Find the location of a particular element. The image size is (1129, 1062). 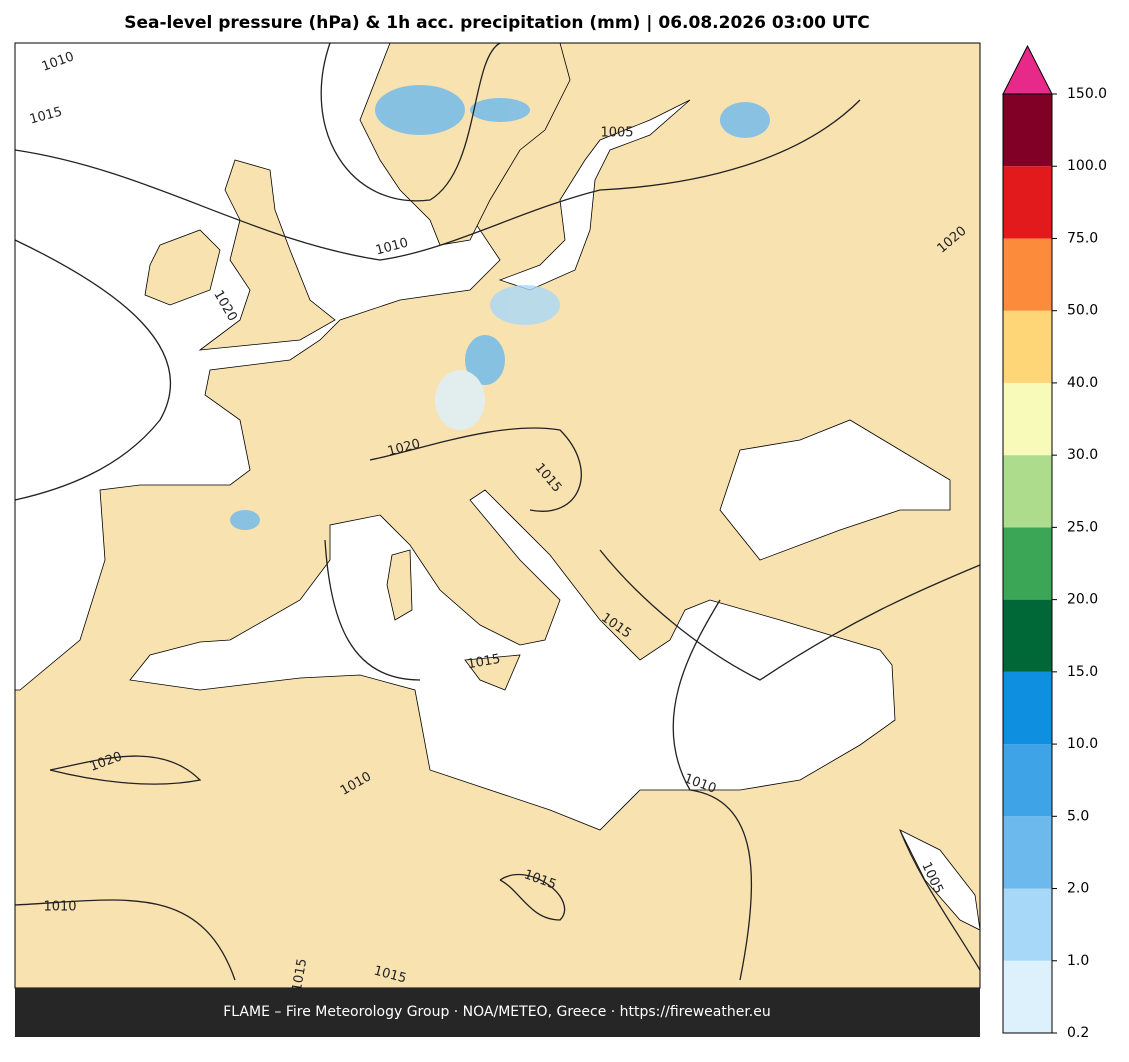

colorbar-tick-label: 2.0 is located at coordinates (1078, 889).